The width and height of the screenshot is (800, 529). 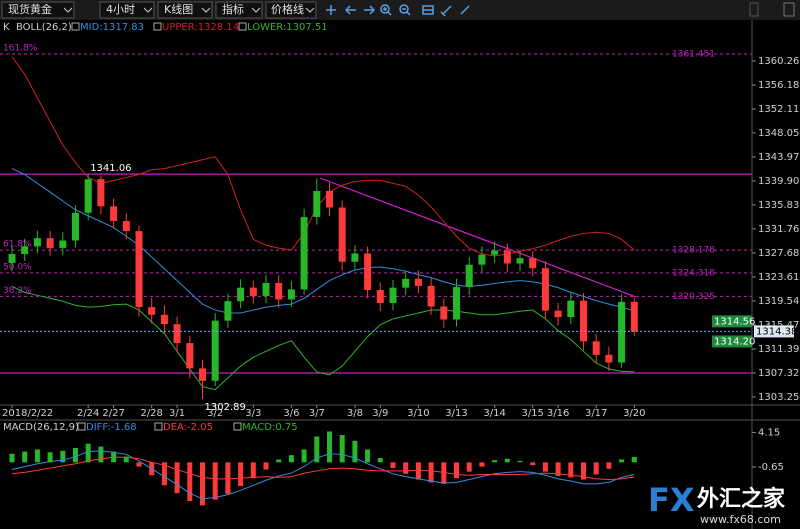 What do you see at coordinates (253, 413) in the screenshot?
I see `x-tick-label: 3/3` at bounding box center [253, 413].